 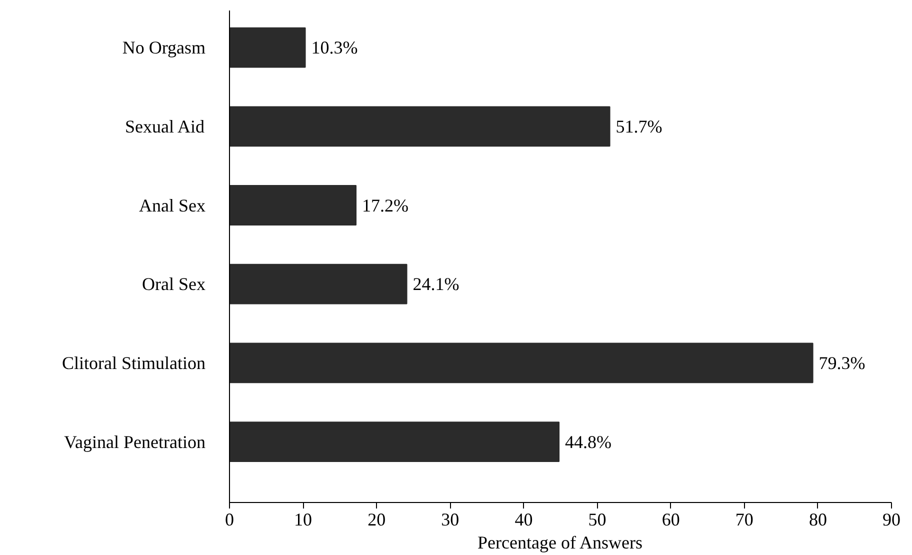 What do you see at coordinates (523, 520) in the screenshot?
I see `x-tick-label: 40` at bounding box center [523, 520].